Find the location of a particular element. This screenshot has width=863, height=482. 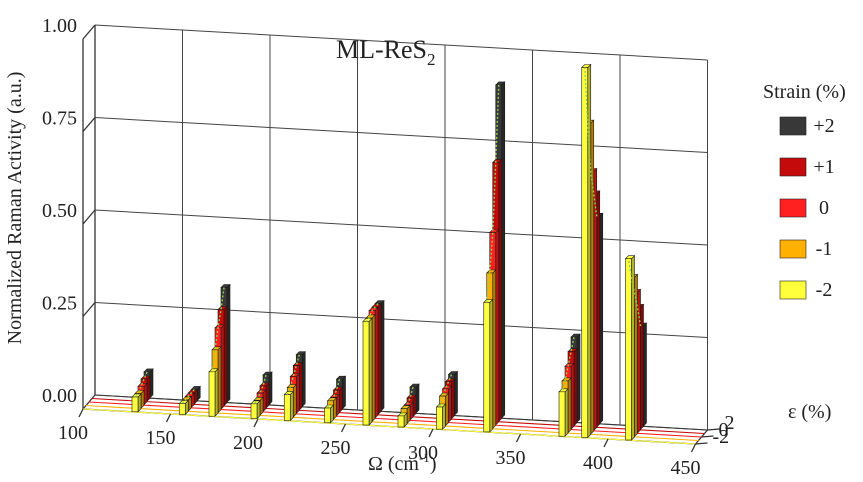

x-tick-label: 100 is located at coordinates (73, 433).